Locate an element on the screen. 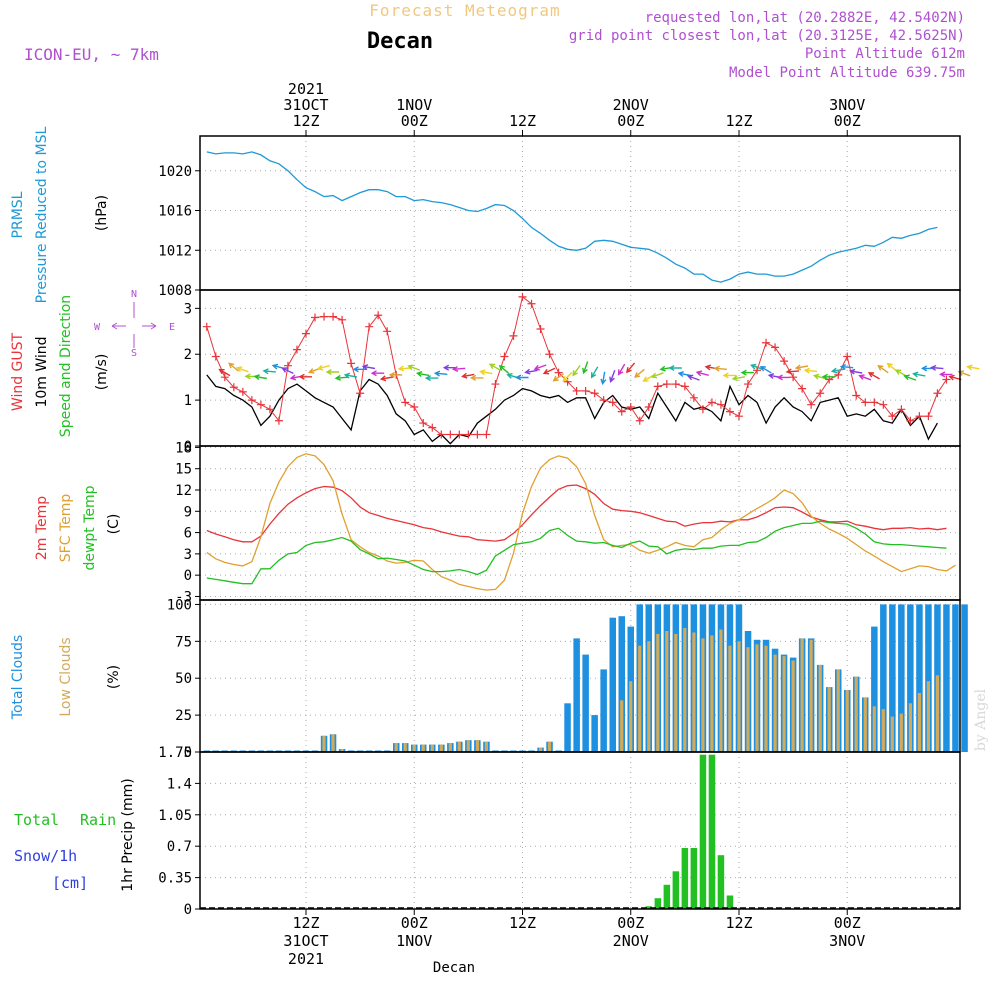 This screenshot has width=1000, height=1000. ytick-label-wind-0: 0 is located at coordinates (188, 447).